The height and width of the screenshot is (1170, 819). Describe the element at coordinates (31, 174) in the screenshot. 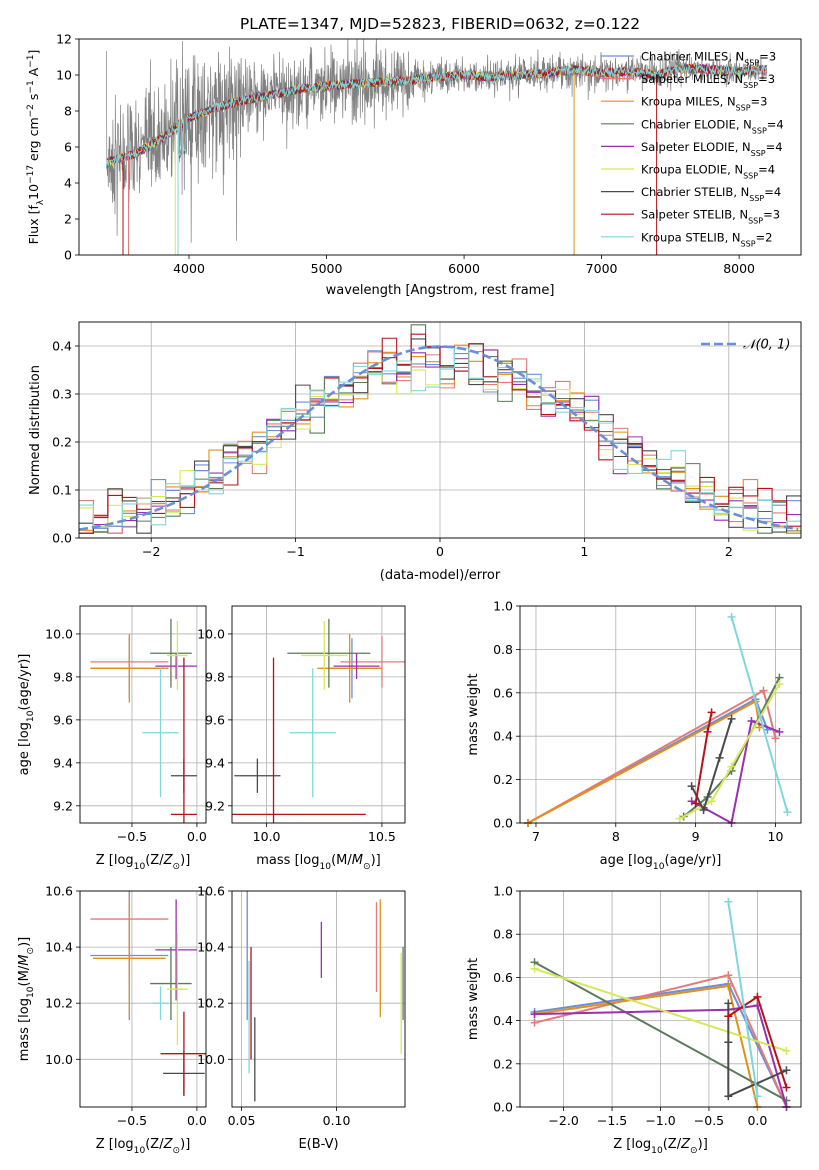

I see `label-part: −17` at that location.